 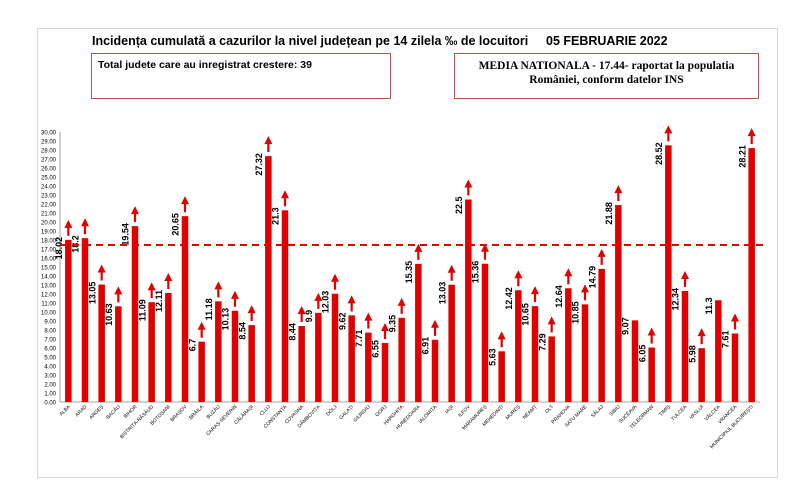 What do you see at coordinates (607, 41) in the screenshot?
I see `chart-date: 05 FEBRUARIE 2022` at bounding box center [607, 41].